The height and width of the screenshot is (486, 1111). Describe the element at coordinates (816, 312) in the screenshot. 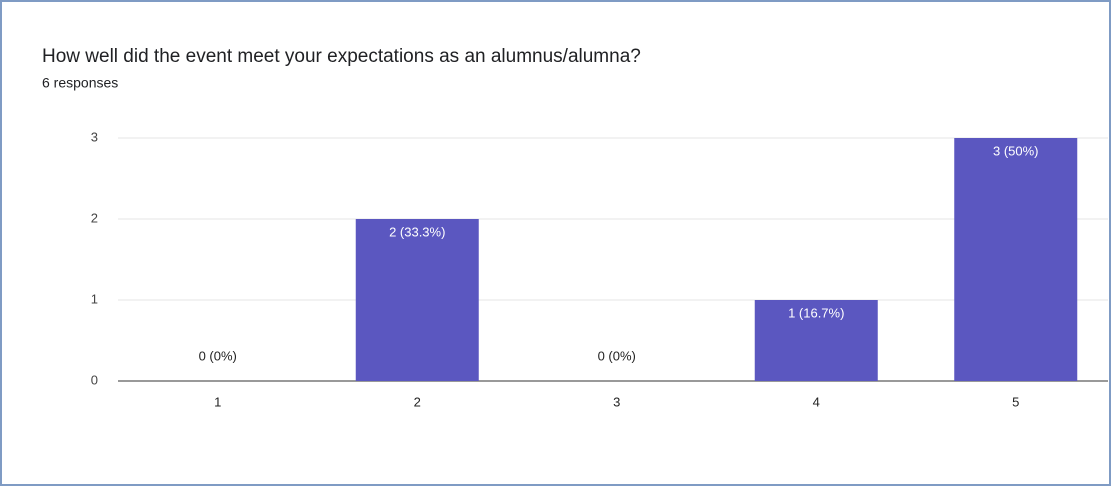

I see `data-label: 1 (16.7%)` at that location.